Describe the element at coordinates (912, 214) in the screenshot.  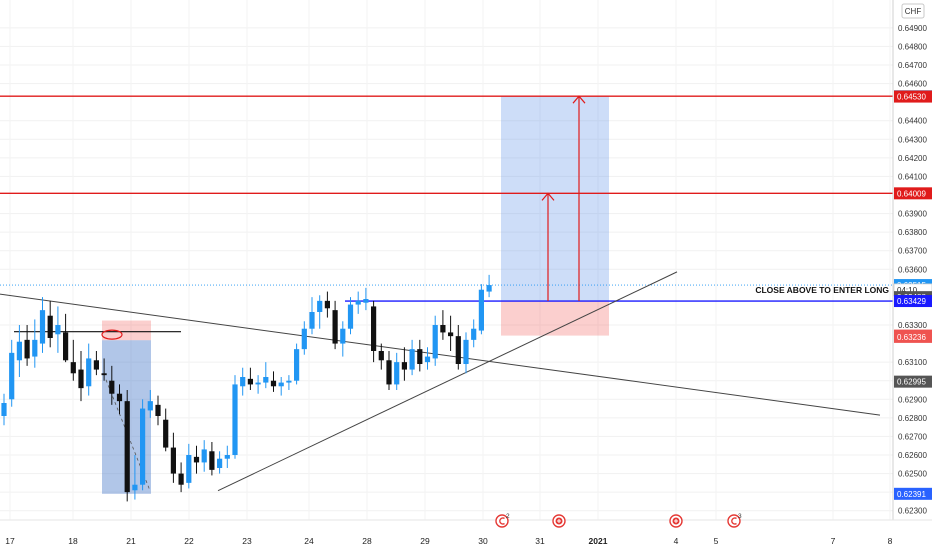
I see `price-tick-label: 0.63900` at that location.